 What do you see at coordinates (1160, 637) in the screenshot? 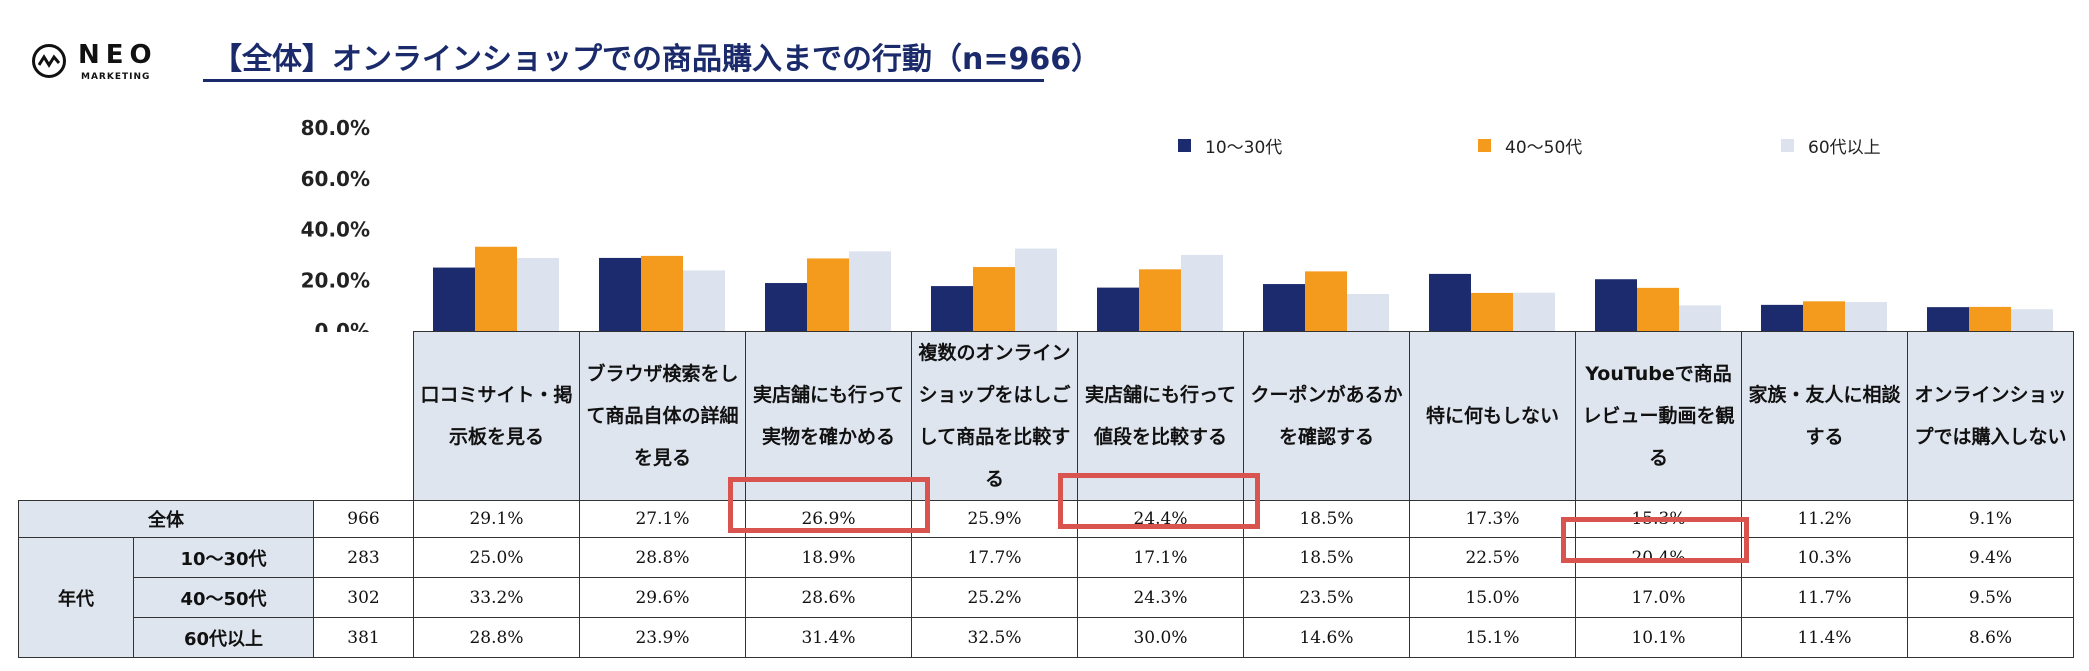
I see `value-cell: 30.0%` at bounding box center [1160, 637].